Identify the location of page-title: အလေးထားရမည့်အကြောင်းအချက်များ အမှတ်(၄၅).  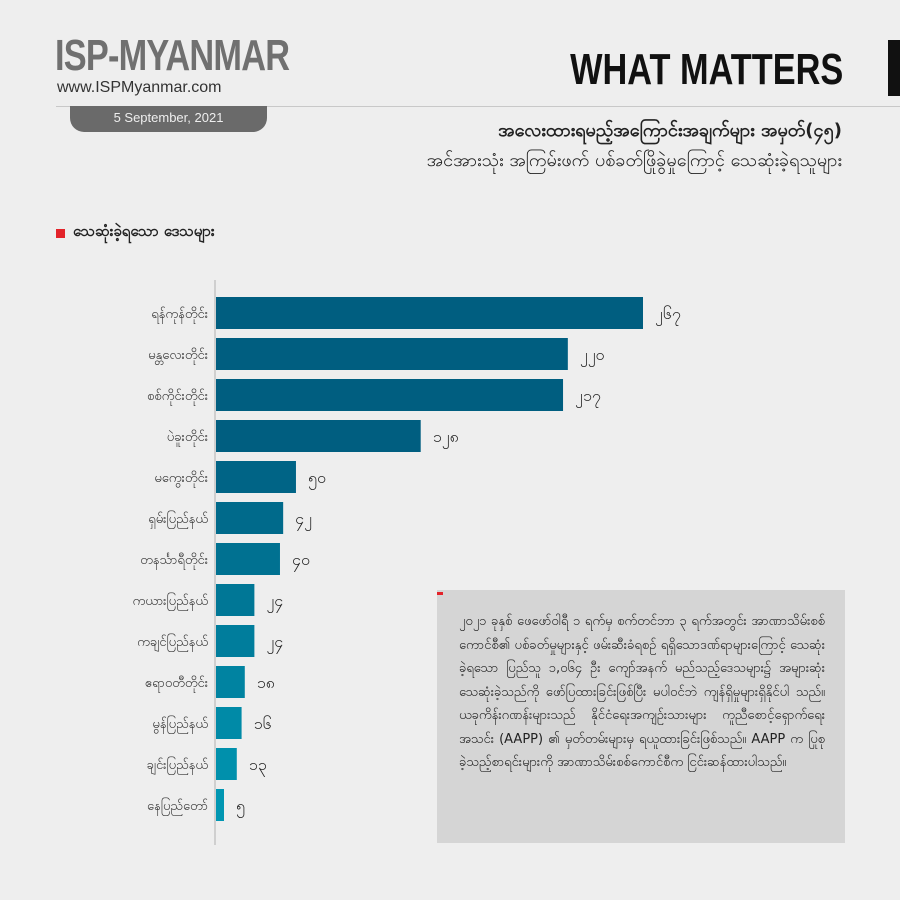
(670, 130).